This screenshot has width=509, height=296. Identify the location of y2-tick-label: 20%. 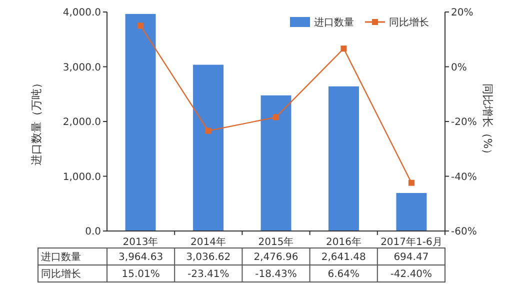
(462, 13).